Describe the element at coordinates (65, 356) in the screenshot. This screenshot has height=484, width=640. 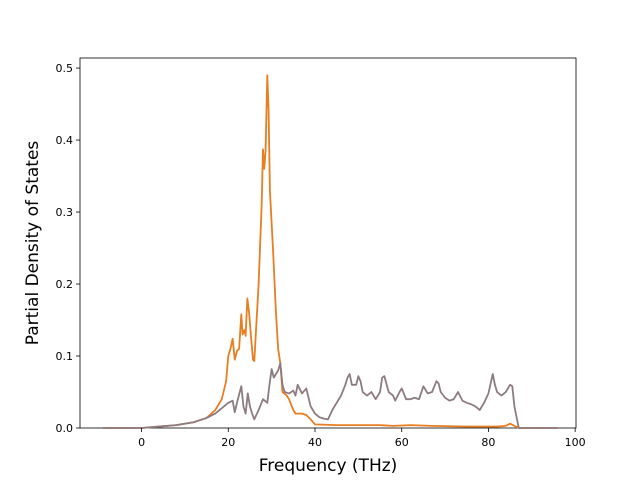
I see `y-tick-label: 0.1` at that location.